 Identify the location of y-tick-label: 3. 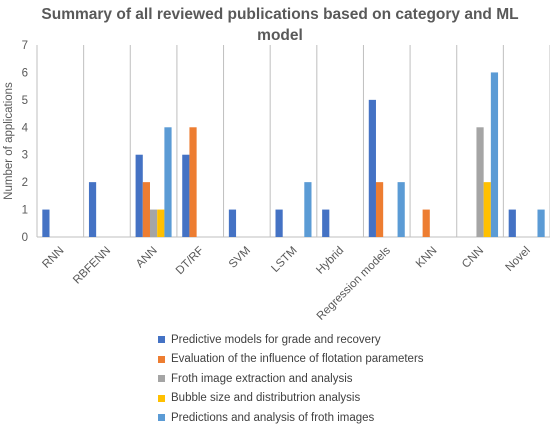
(25, 156).